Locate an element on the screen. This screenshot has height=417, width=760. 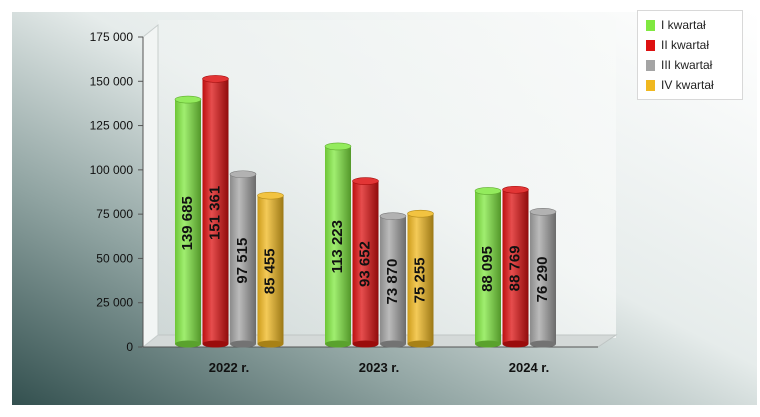
bar-data-label: 113 223 is located at coordinates (337, 246).